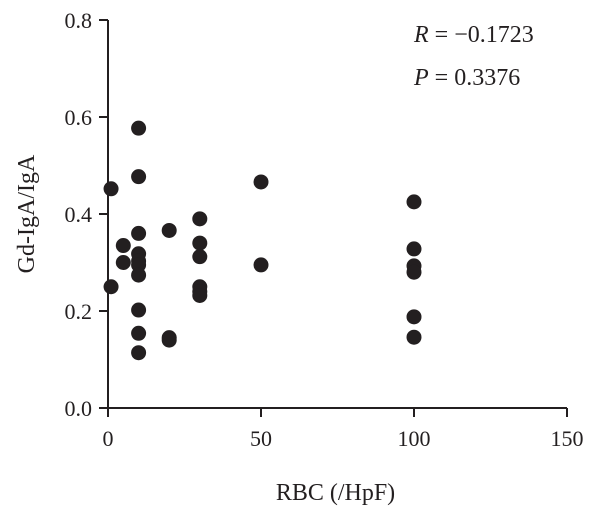 This screenshot has height=514, width=590. I want to click on y-axis-title: Gd-IgA/IgA, so click(27, 213).